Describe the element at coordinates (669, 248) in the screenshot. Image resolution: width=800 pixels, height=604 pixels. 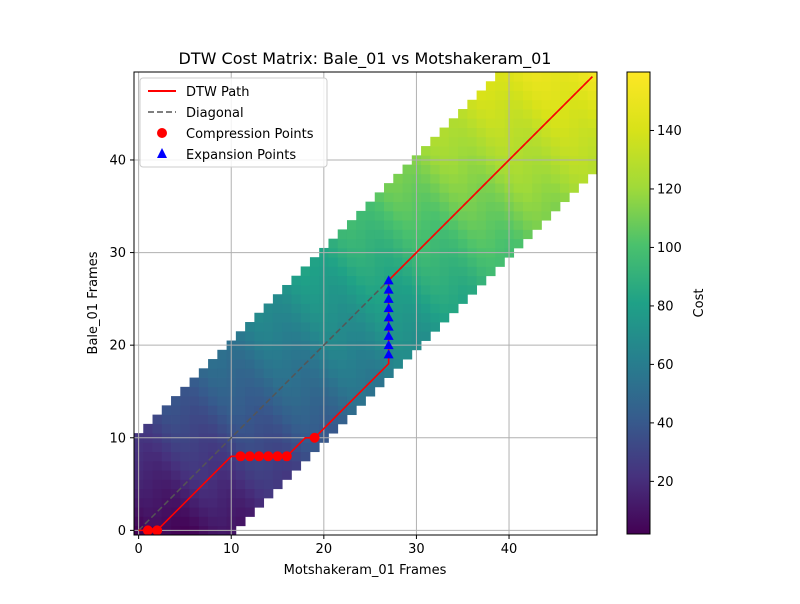
I see `colorbar-tick-label: 100` at that location.